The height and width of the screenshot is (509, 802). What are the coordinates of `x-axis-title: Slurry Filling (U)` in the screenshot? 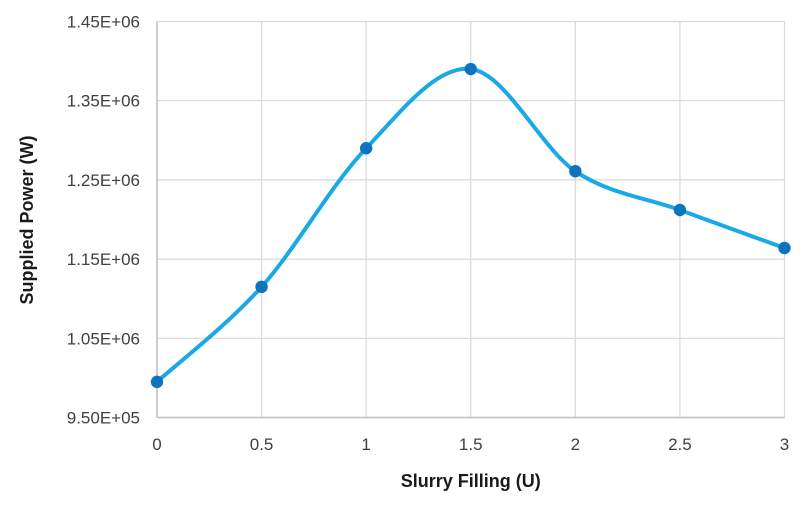 It's located at (471, 481).